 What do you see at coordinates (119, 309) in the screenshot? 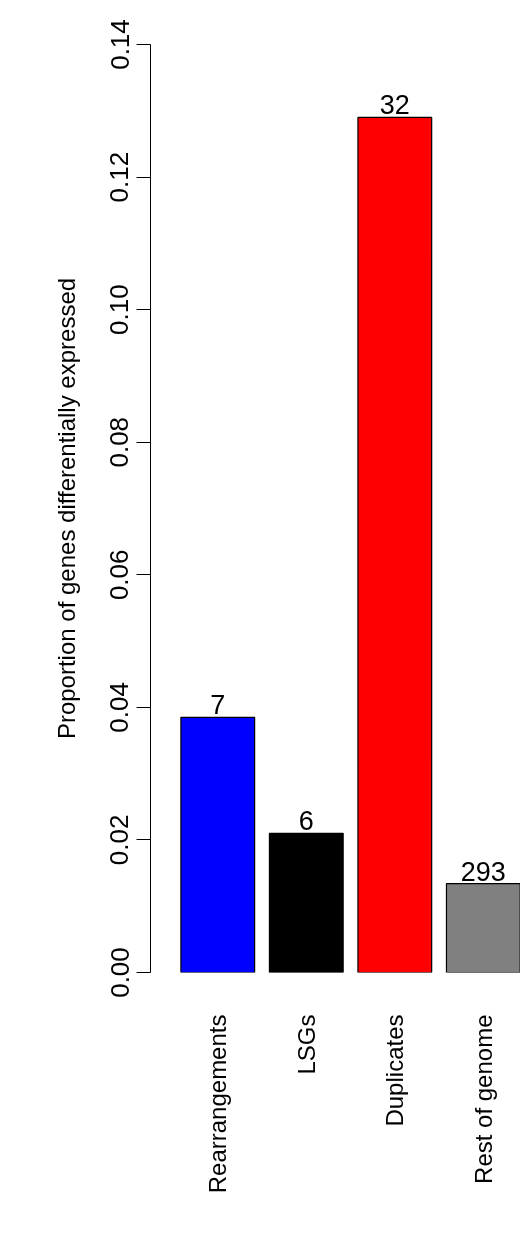
I see `y-tick-label: 0.10` at bounding box center [119, 309].